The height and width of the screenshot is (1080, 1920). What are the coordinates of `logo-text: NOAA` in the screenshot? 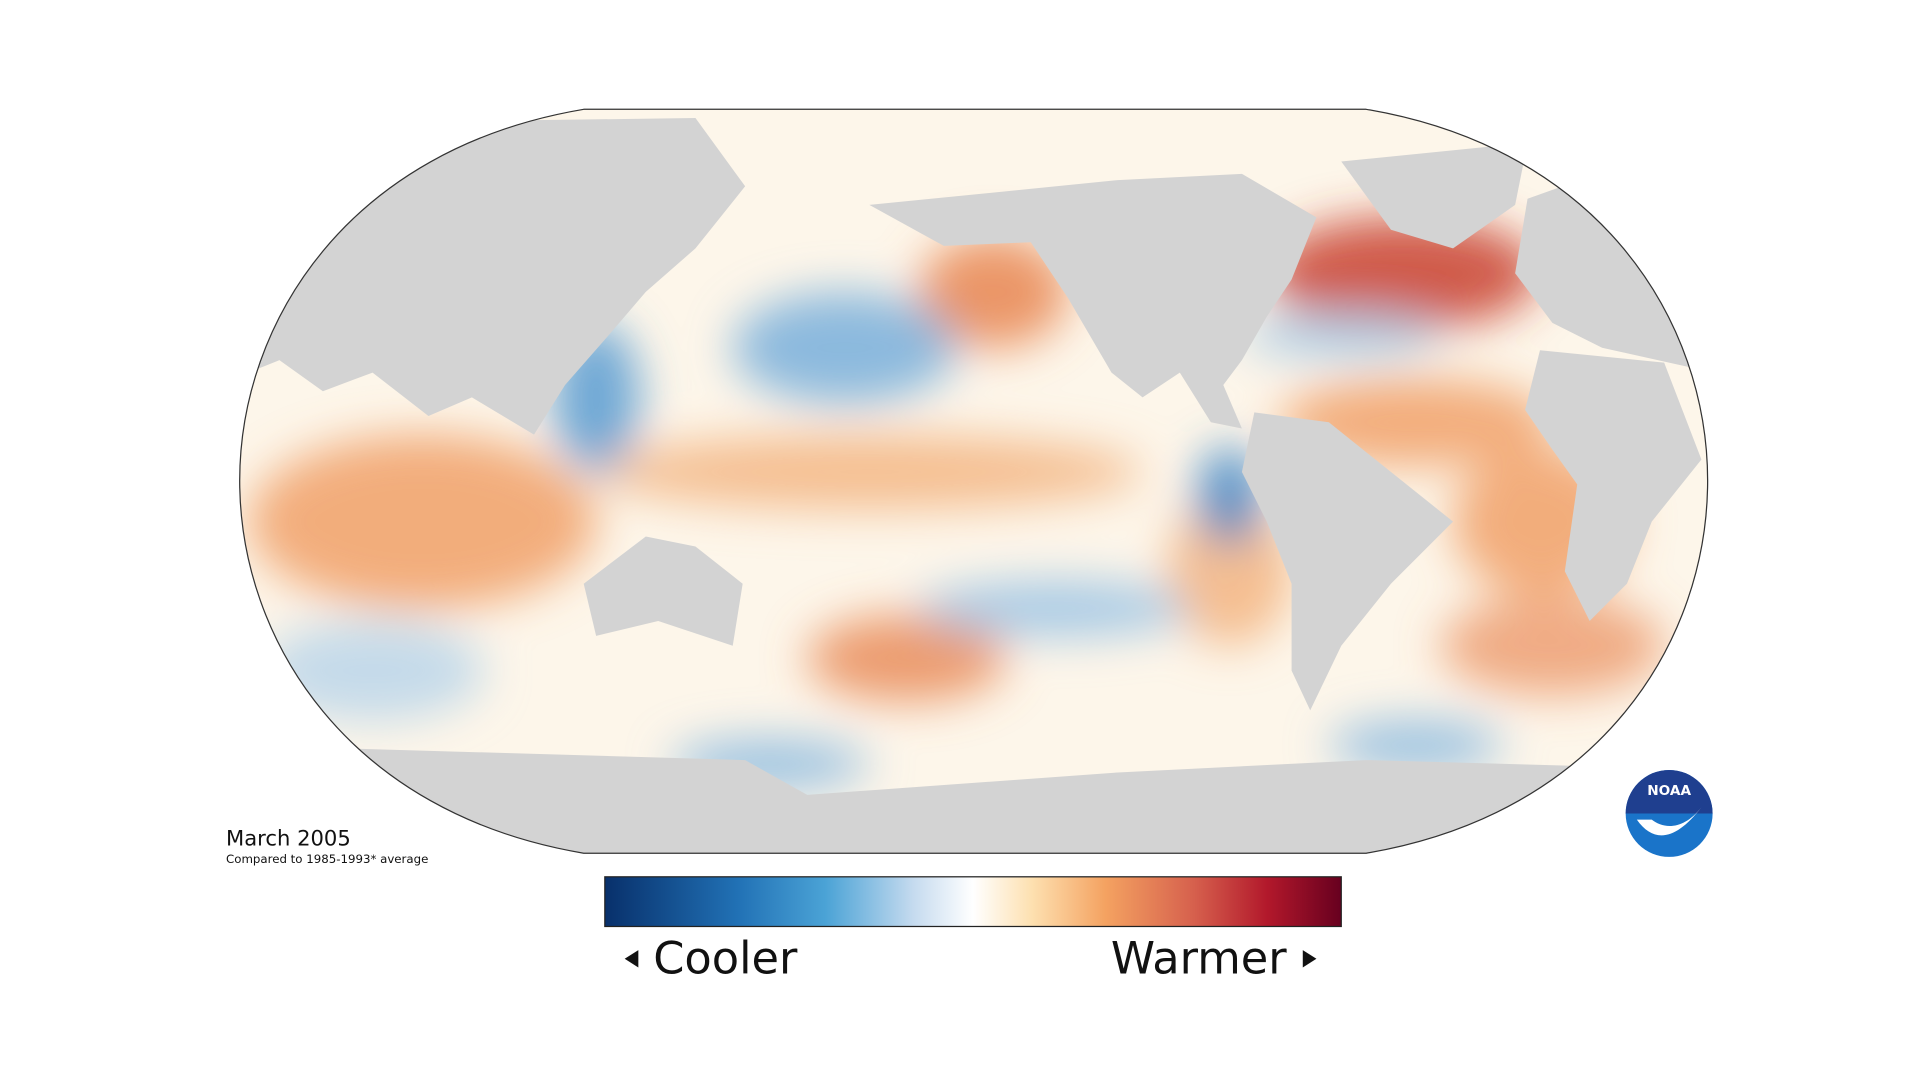 It's located at (1669, 791).